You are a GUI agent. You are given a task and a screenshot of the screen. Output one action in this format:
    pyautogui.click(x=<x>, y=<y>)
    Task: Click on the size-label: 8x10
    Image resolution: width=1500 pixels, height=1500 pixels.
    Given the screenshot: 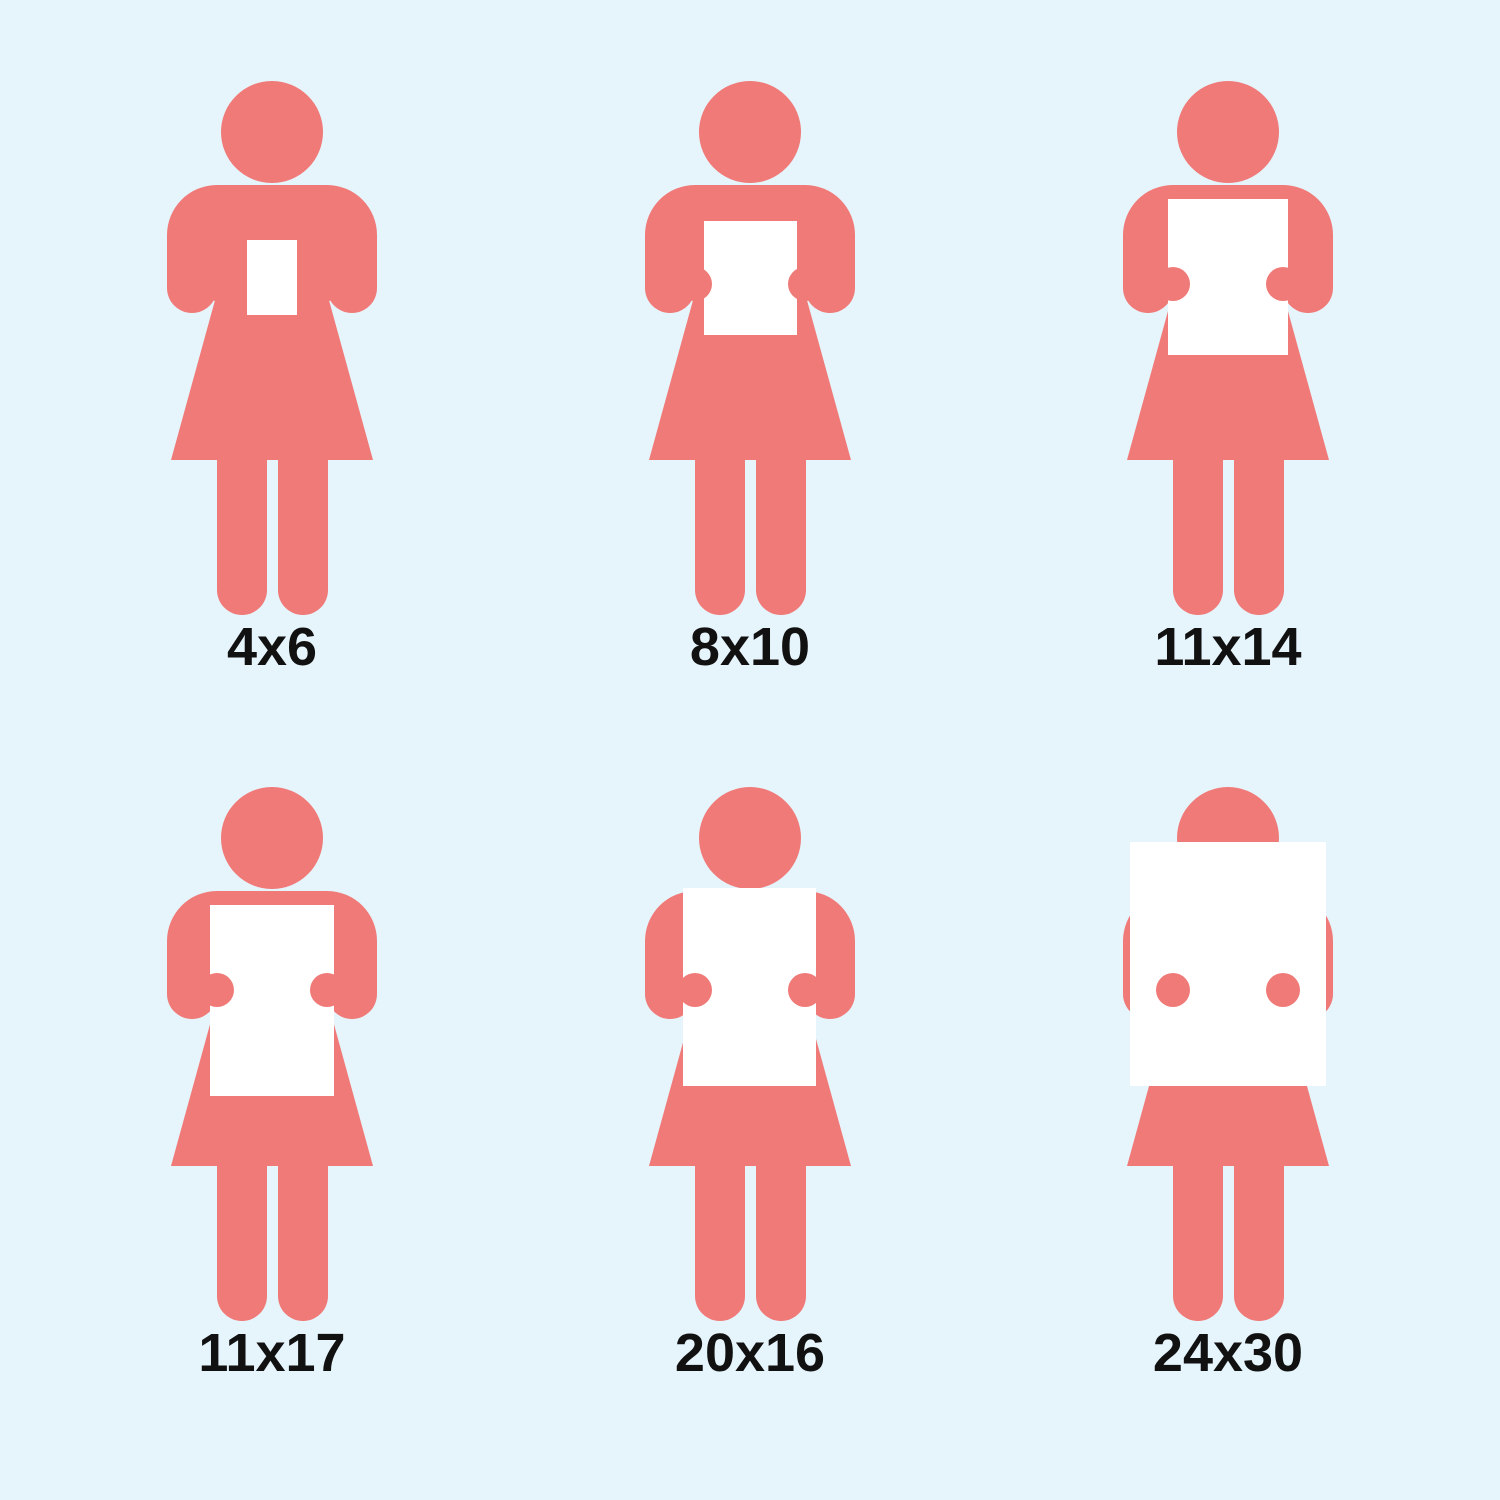 What is the action you would take?
    pyautogui.click(x=750, y=647)
    